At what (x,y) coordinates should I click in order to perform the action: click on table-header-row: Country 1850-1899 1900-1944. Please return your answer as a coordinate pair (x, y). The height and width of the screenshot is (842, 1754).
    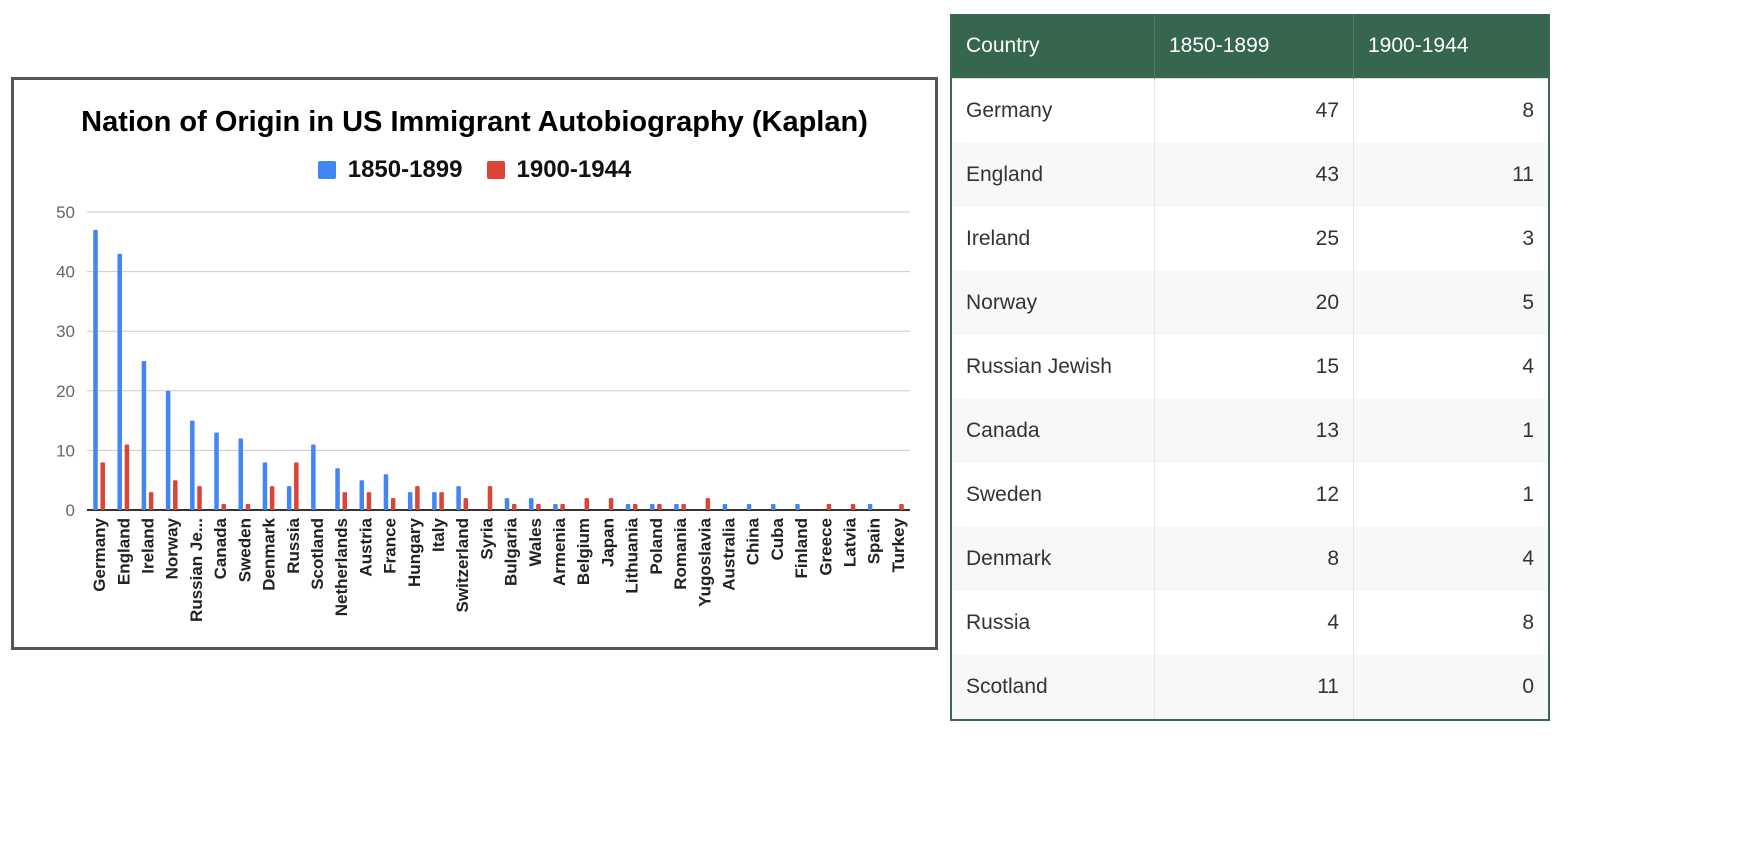
    Looking at the image, I should click on (1250, 46).